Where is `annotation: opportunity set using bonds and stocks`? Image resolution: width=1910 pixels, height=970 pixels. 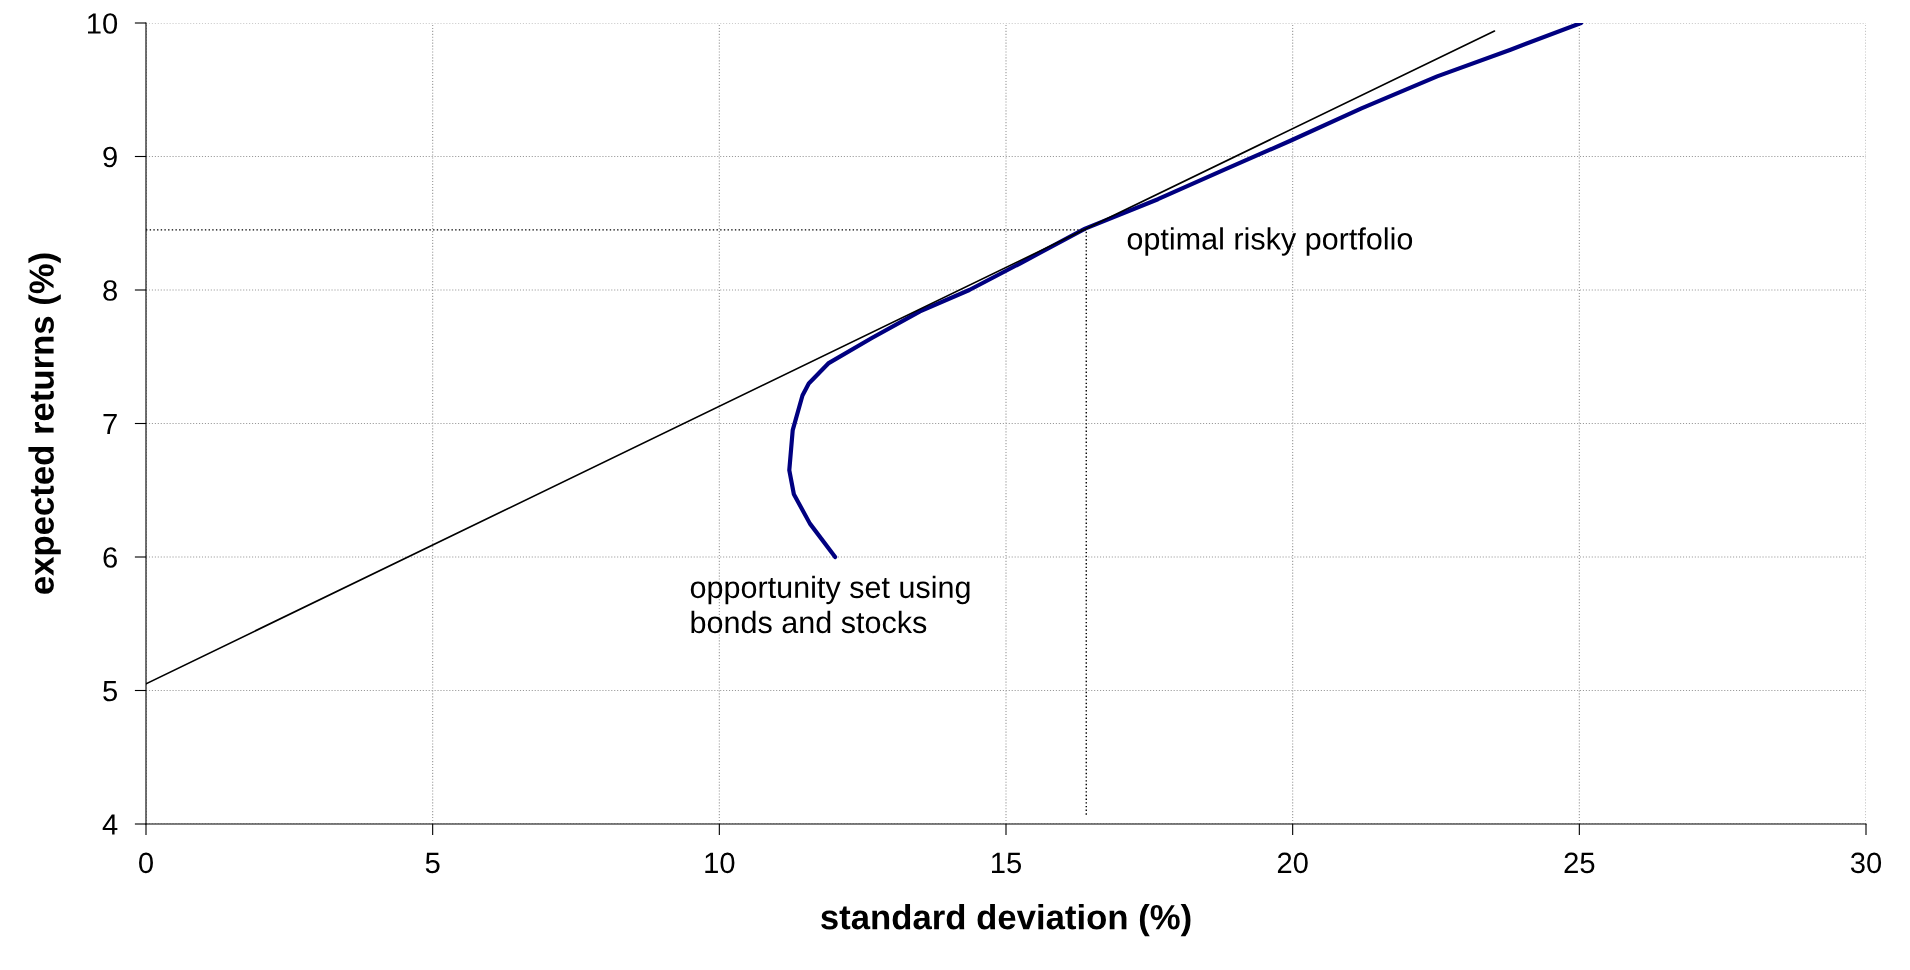 annotation: opportunity set using bonds and stocks is located at coordinates (830, 604).